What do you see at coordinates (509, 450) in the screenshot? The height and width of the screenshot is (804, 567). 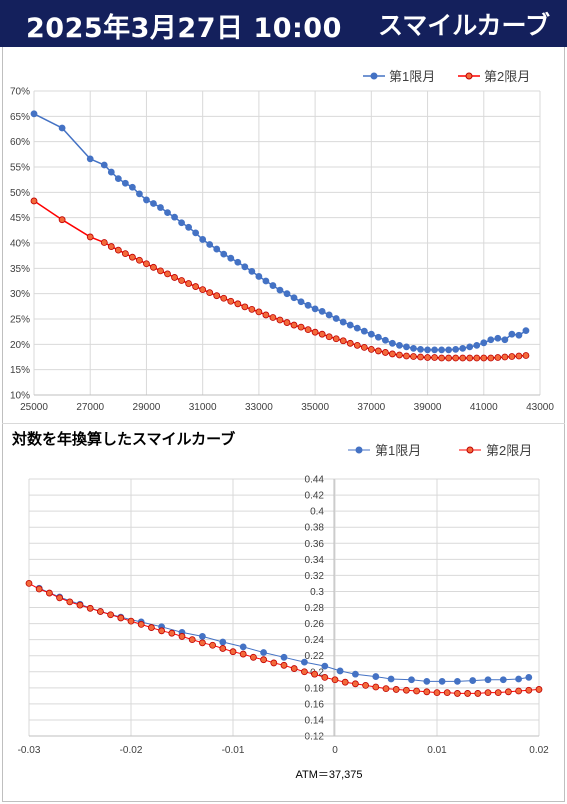 I see `legend-label: 第2限月` at bounding box center [509, 450].